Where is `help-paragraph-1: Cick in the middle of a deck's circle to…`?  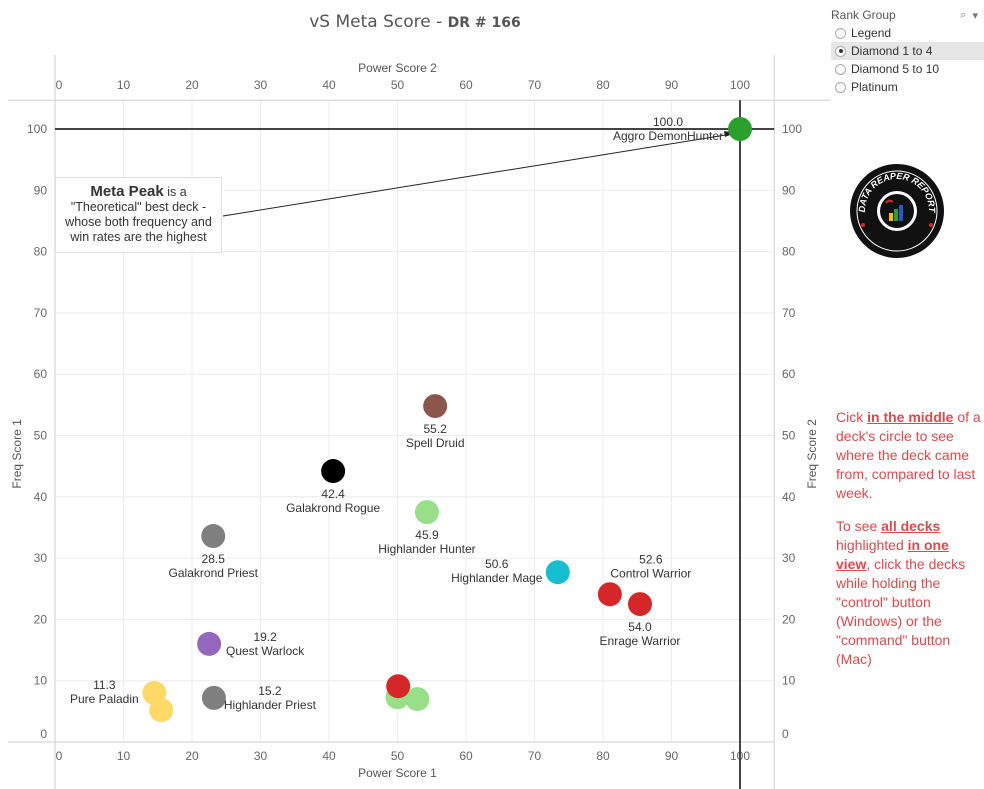 help-paragraph-1: Cick in the middle of a deck's circle to… is located at coordinates (909, 455).